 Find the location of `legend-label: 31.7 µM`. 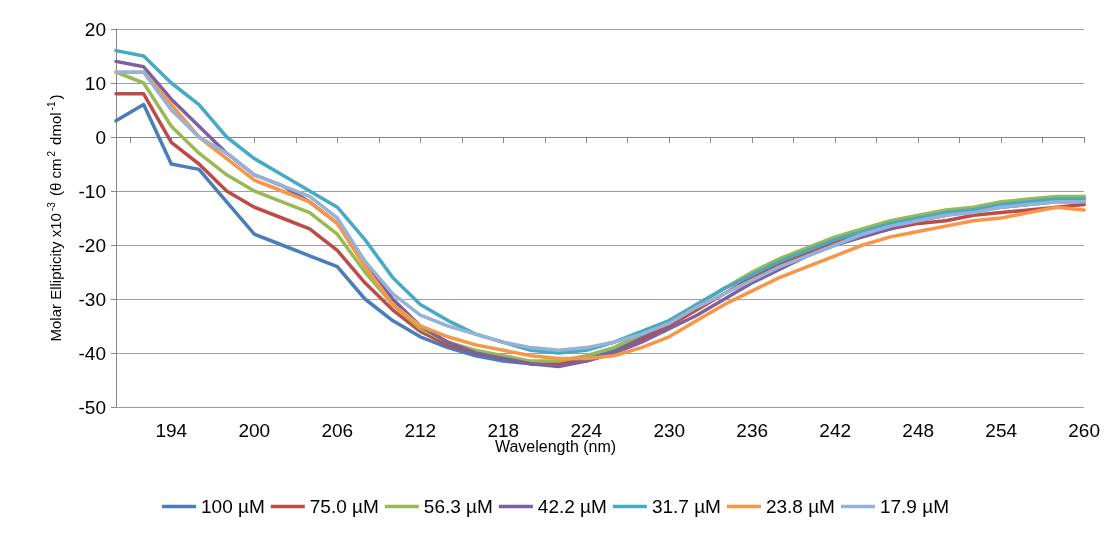

legend-label: 31.7 µM is located at coordinates (686, 506).